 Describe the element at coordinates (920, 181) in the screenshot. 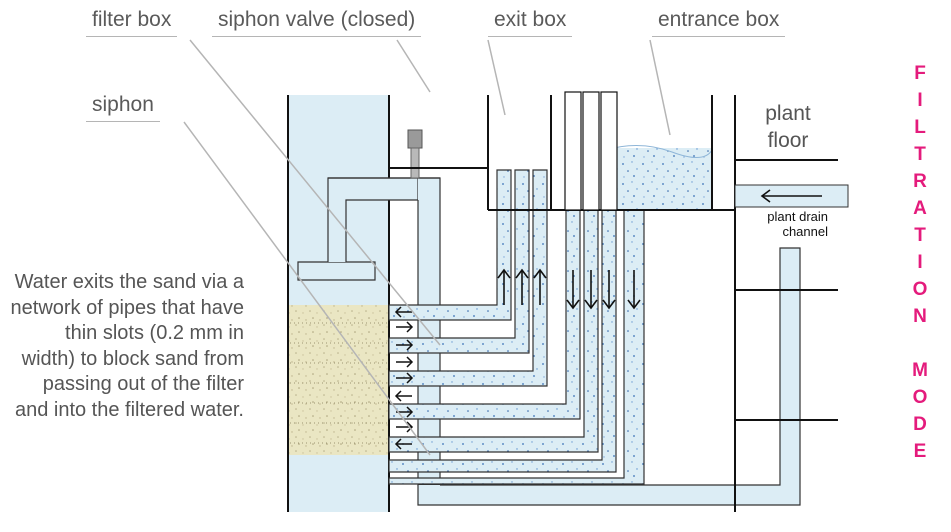

I see `mode-title-letter: R` at that location.